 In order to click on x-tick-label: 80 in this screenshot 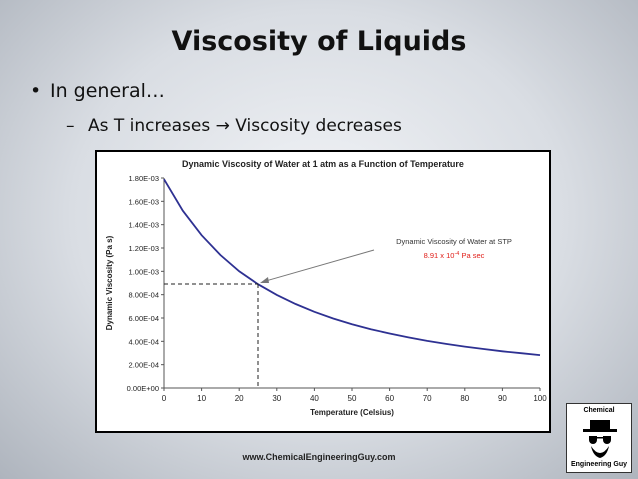, I will do `click(464, 398)`.